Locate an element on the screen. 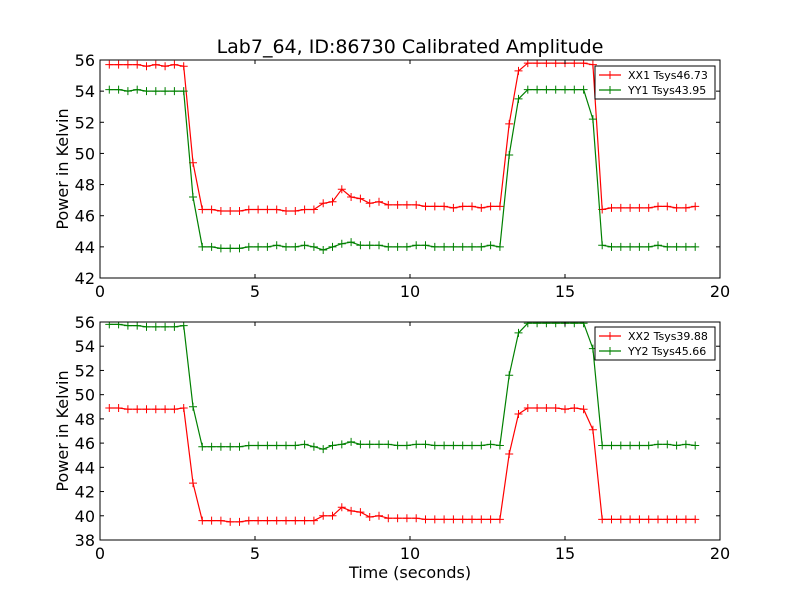 This screenshot has width=800, height=600. y-tick-label: 52 is located at coordinates (85, 370).